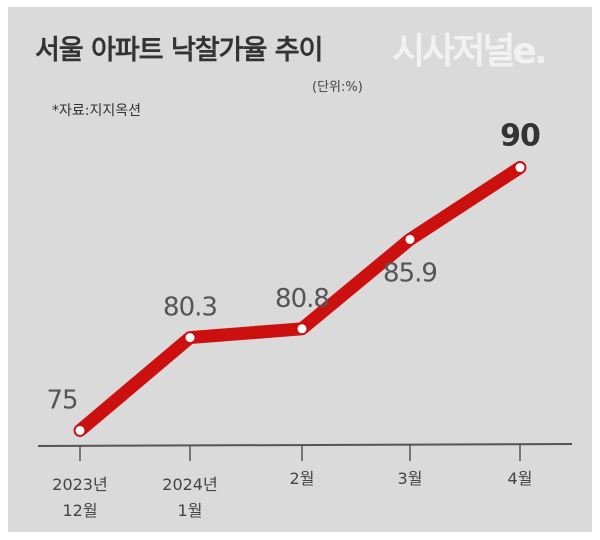 Image resolution: width=600 pixels, height=540 pixels. Describe the element at coordinates (61, 400) in the screenshot. I see `data-label: 75` at that location.